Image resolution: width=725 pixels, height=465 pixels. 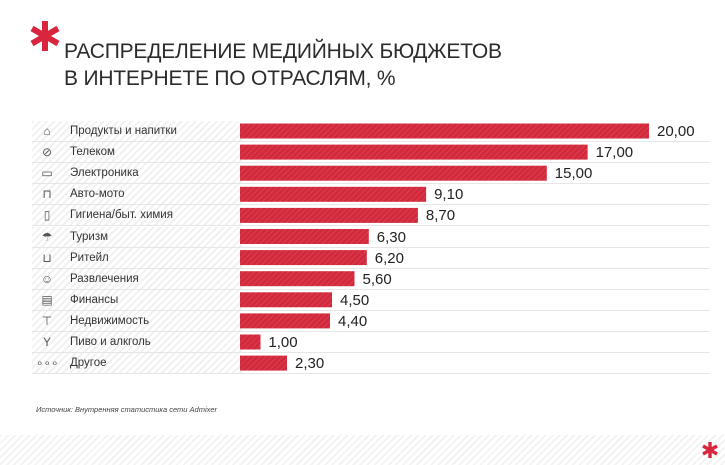 What do you see at coordinates (47, 363) in the screenshot?
I see `three-dots-icon: ∘∘∘` at bounding box center [47, 363].